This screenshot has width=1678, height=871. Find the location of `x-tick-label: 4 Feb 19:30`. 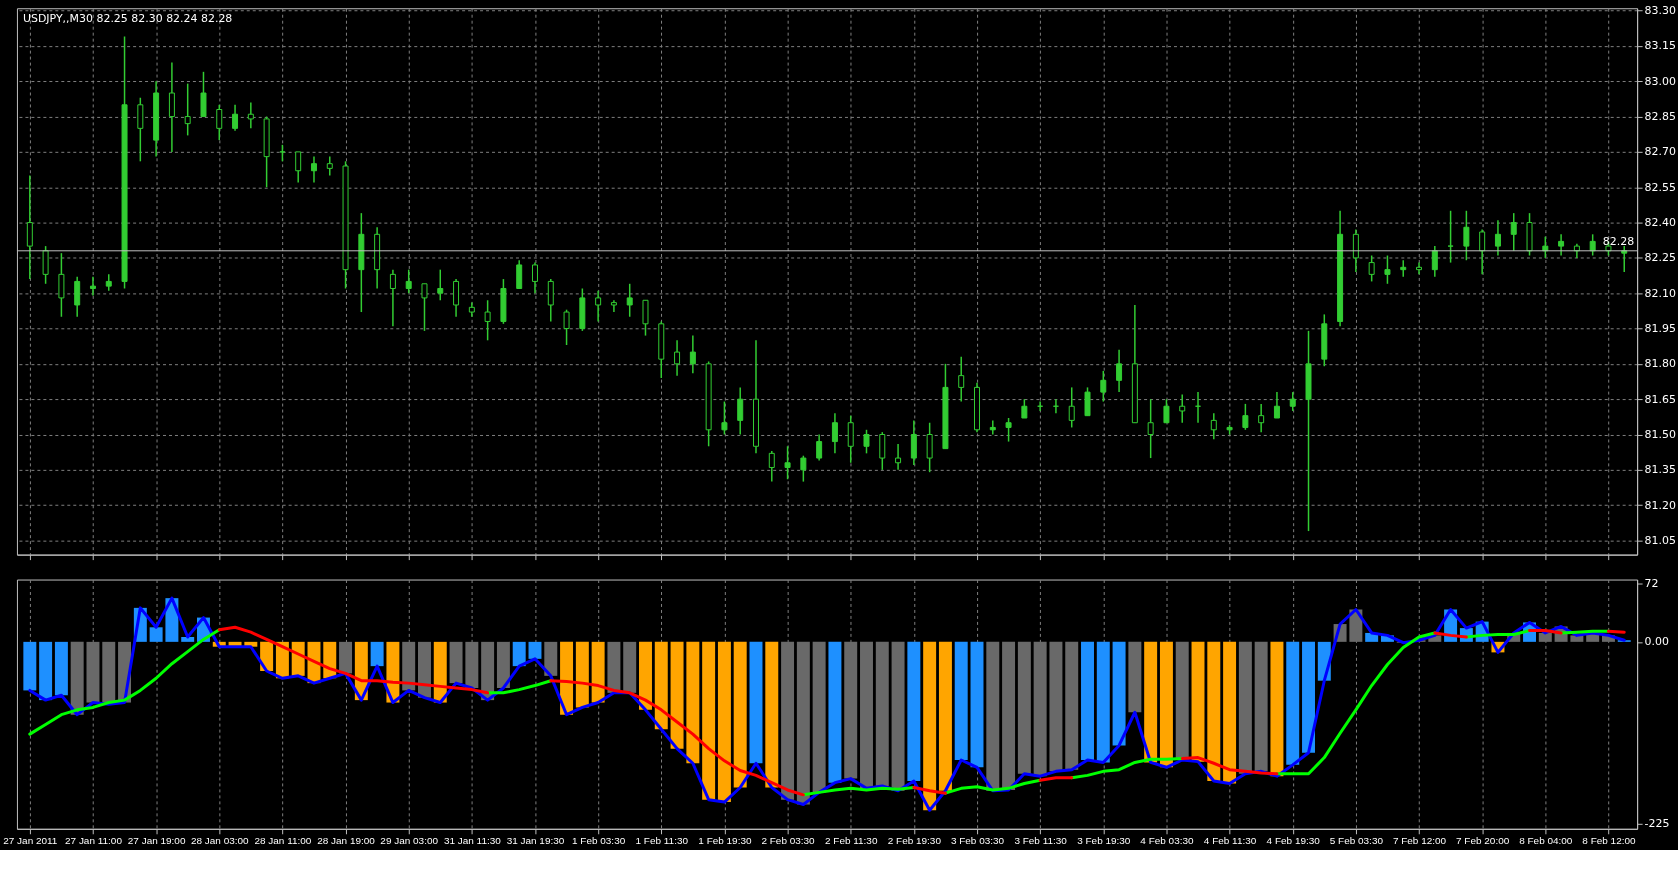

x-tick-label: 4 Feb 19:30 is located at coordinates (1293, 841).